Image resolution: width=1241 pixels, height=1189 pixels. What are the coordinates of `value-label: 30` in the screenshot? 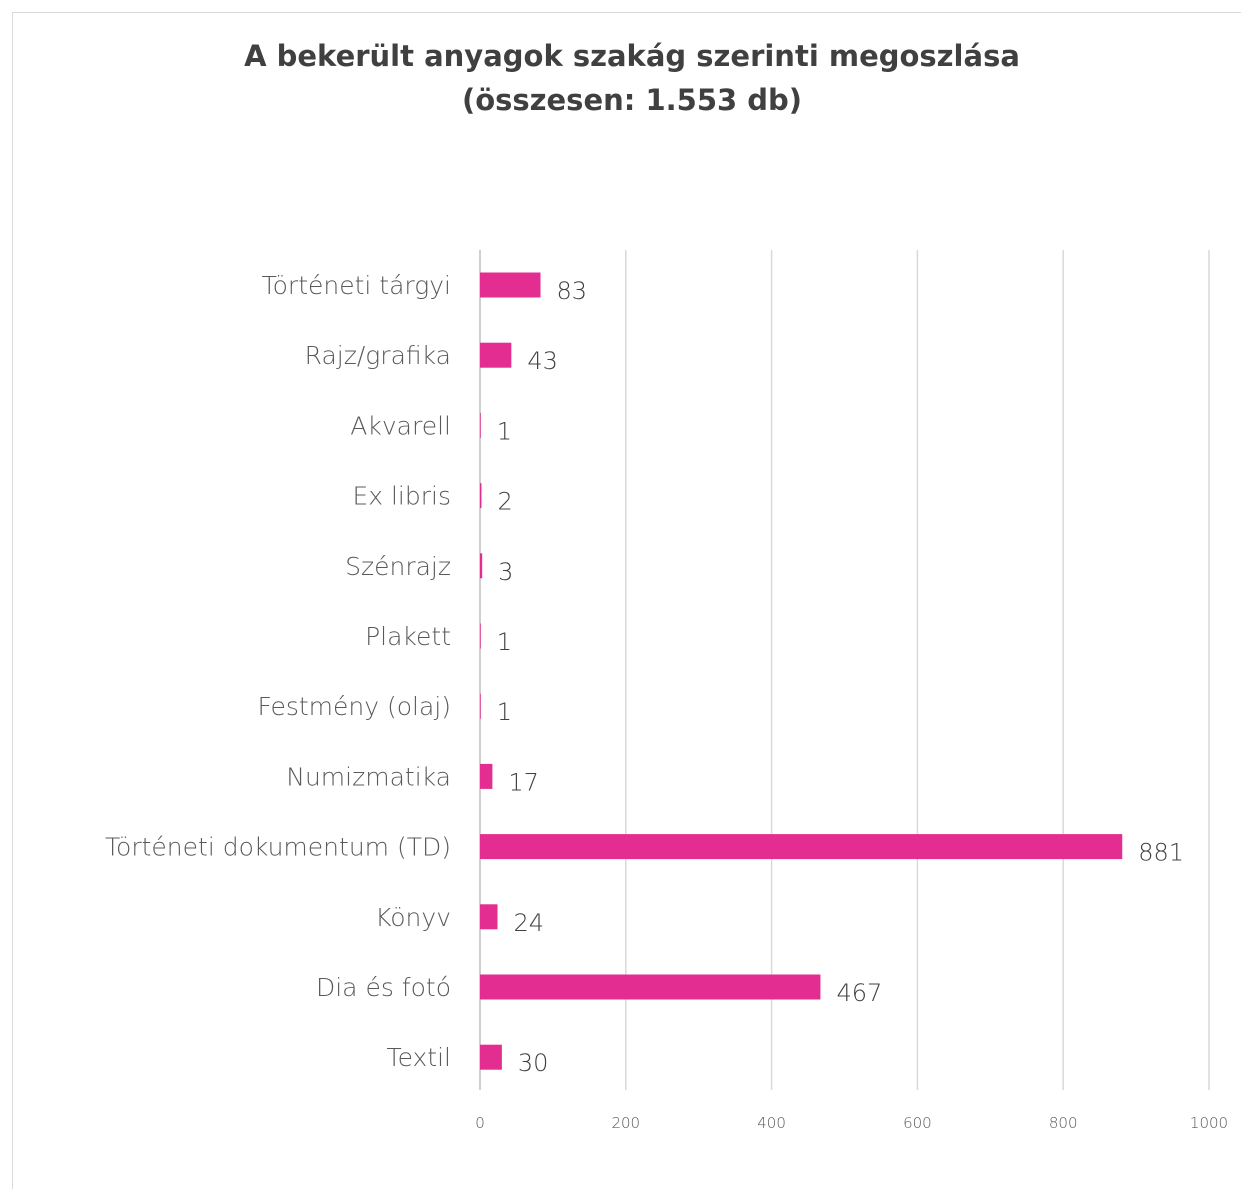 It's located at (533, 1063).